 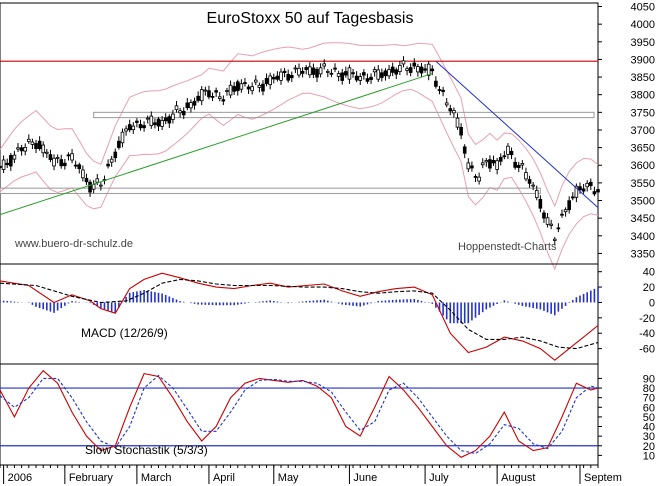 What do you see at coordinates (91, 478) in the screenshot?
I see `x-month-label: February` at bounding box center [91, 478].